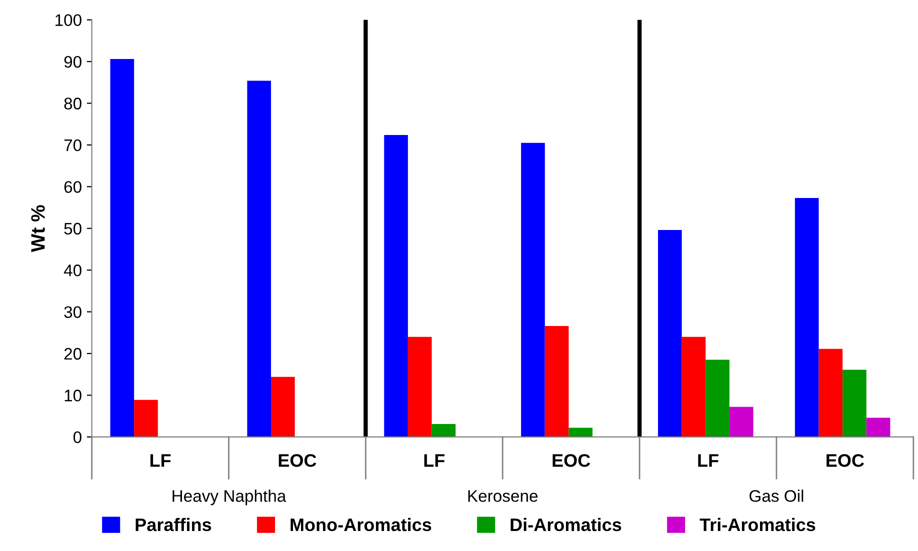 This screenshot has height=551, width=918. I want to click on y-tick-label: 80, so click(73, 104).